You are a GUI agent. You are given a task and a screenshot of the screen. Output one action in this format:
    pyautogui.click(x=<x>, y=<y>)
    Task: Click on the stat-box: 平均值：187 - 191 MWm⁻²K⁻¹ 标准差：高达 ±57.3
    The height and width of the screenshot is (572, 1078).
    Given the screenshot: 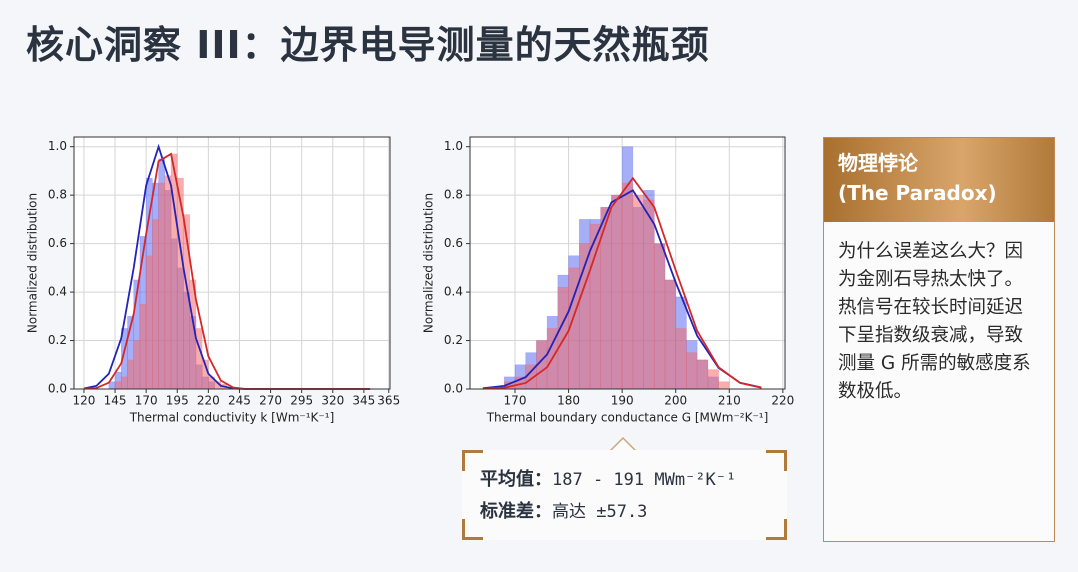 What is the action you would take?
    pyautogui.click(x=624, y=495)
    